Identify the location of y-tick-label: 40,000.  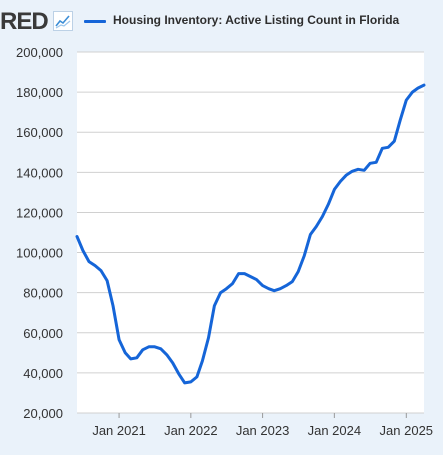
(43, 373).